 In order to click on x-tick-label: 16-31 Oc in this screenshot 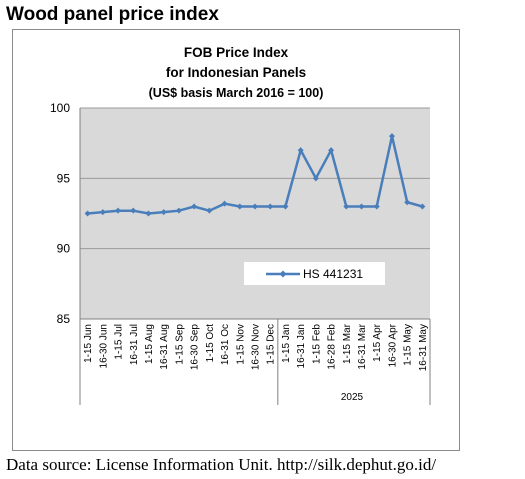, I will do `click(225, 344)`.